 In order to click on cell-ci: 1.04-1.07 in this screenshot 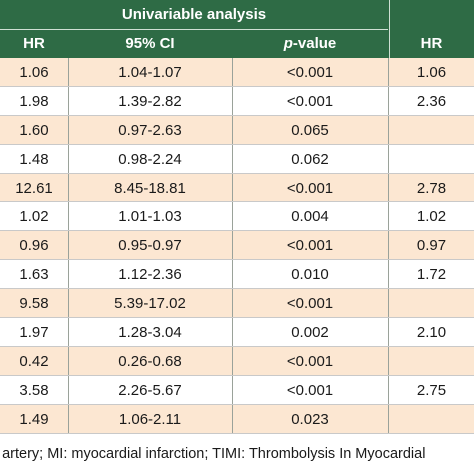, I will do `click(150, 72)`.